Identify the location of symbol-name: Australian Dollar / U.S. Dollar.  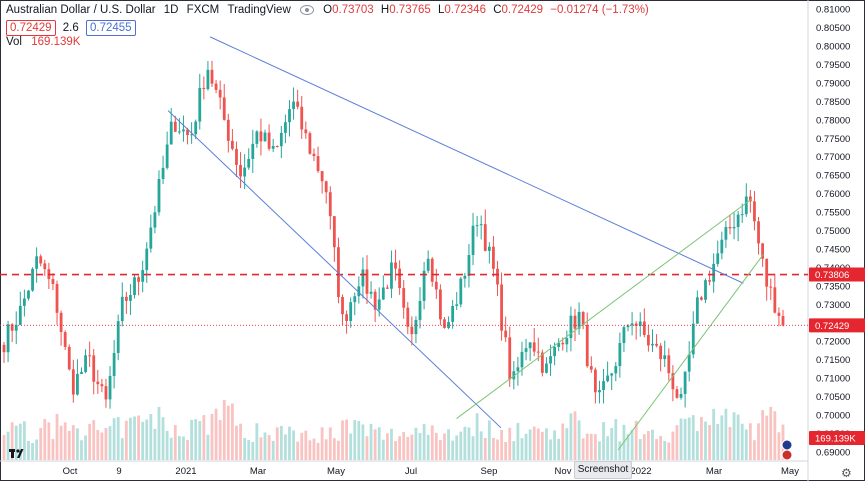
(81, 10).